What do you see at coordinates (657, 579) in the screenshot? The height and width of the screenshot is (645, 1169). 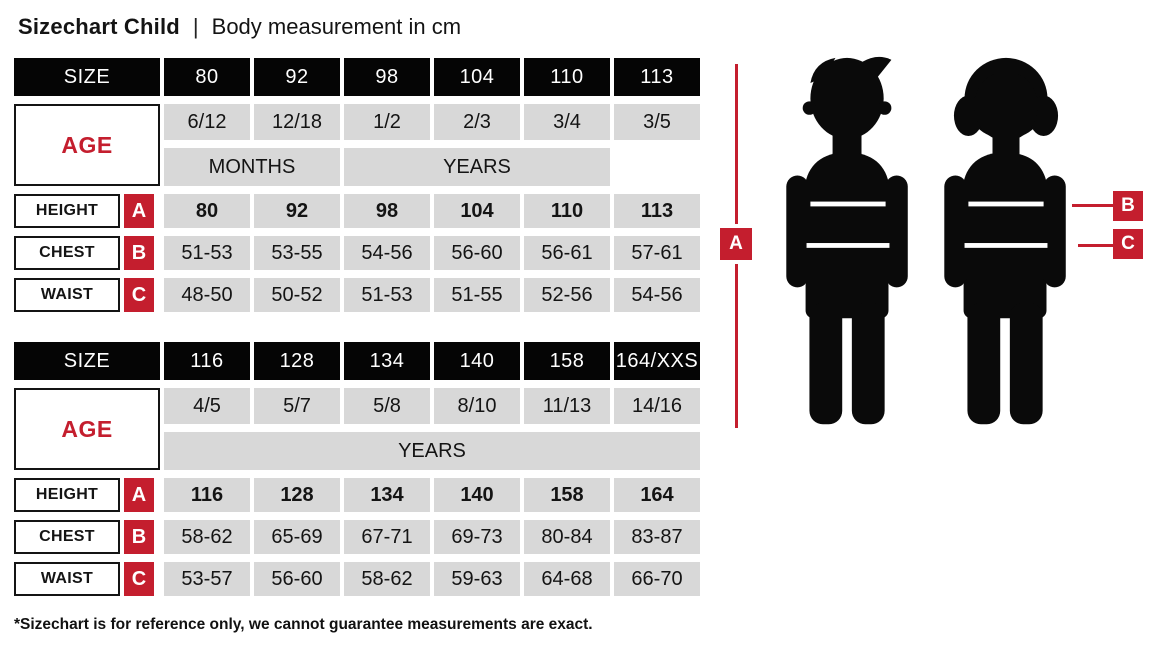 I see `waist-value: 66-70` at bounding box center [657, 579].